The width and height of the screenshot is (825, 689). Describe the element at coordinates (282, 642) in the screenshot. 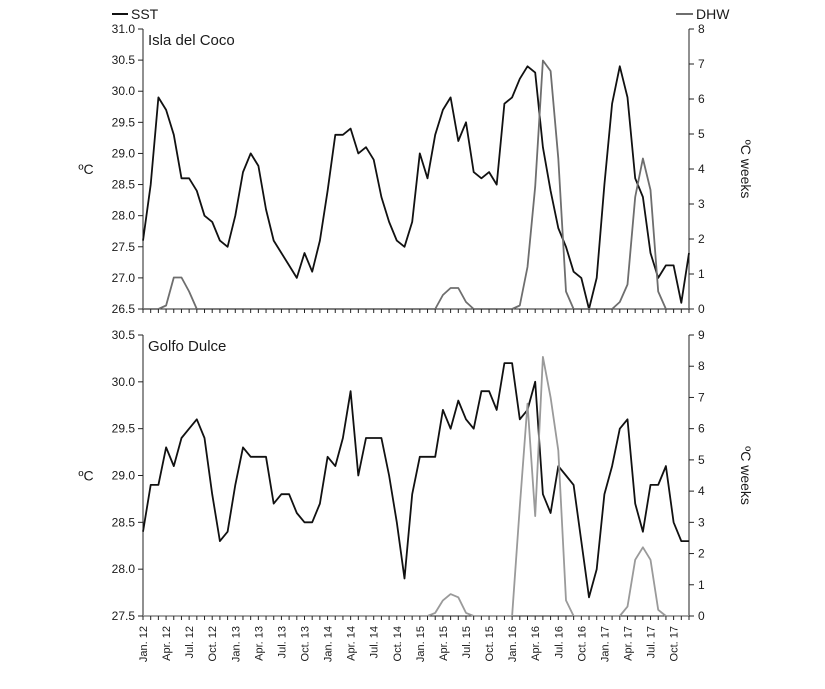

I see `x-tick-label: Jul. 13` at that location.